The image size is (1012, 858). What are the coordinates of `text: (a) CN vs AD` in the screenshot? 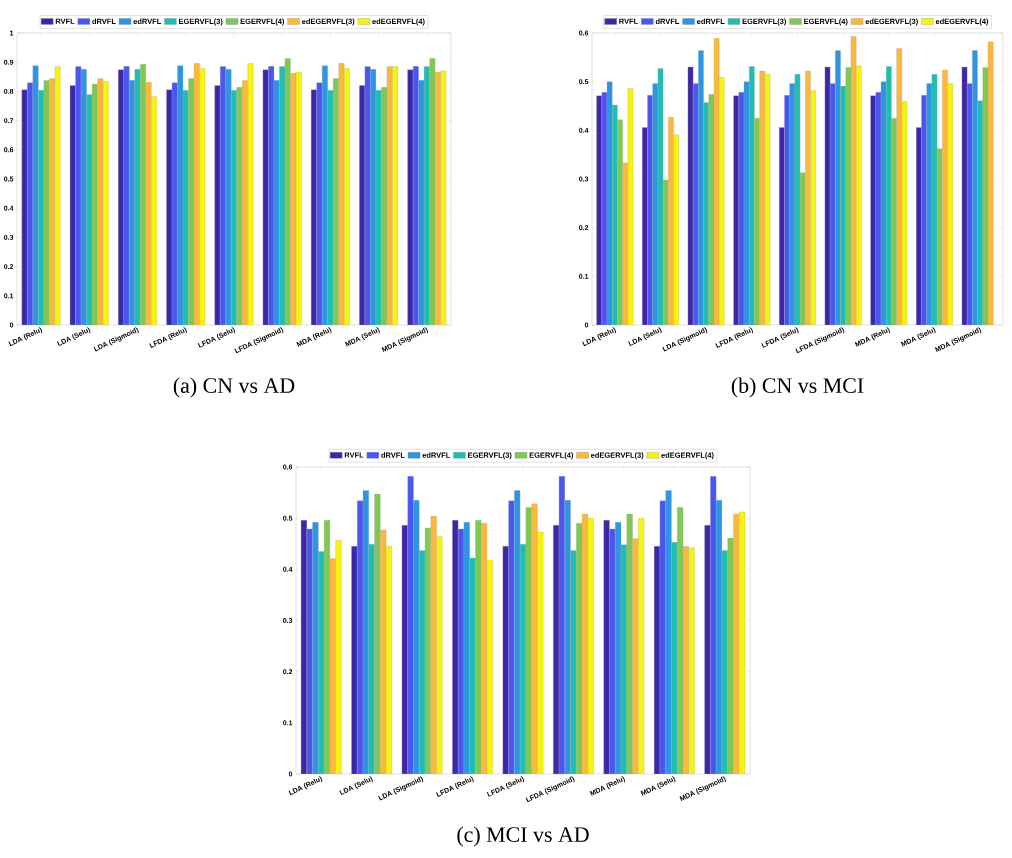 It's located at (234, 387).